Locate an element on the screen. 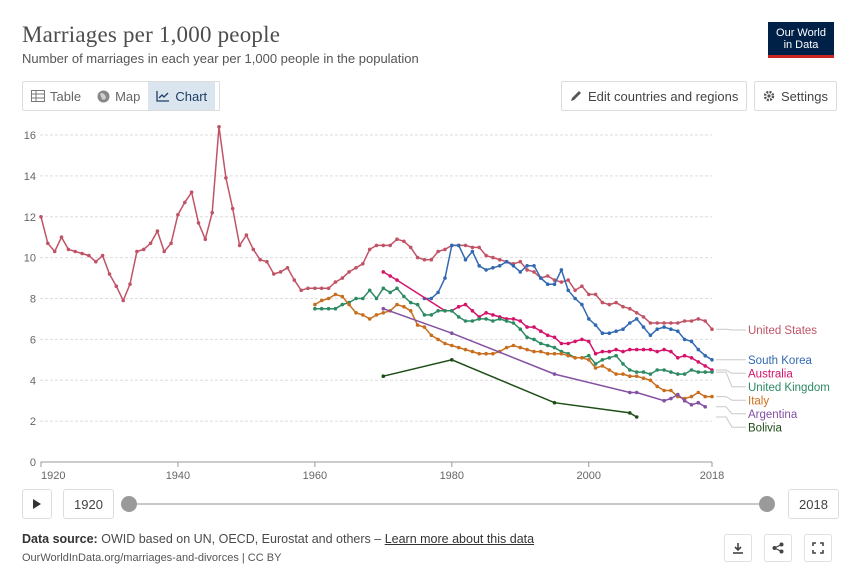 The width and height of the screenshot is (844, 570). series-argentina is located at coordinates (544, 357).